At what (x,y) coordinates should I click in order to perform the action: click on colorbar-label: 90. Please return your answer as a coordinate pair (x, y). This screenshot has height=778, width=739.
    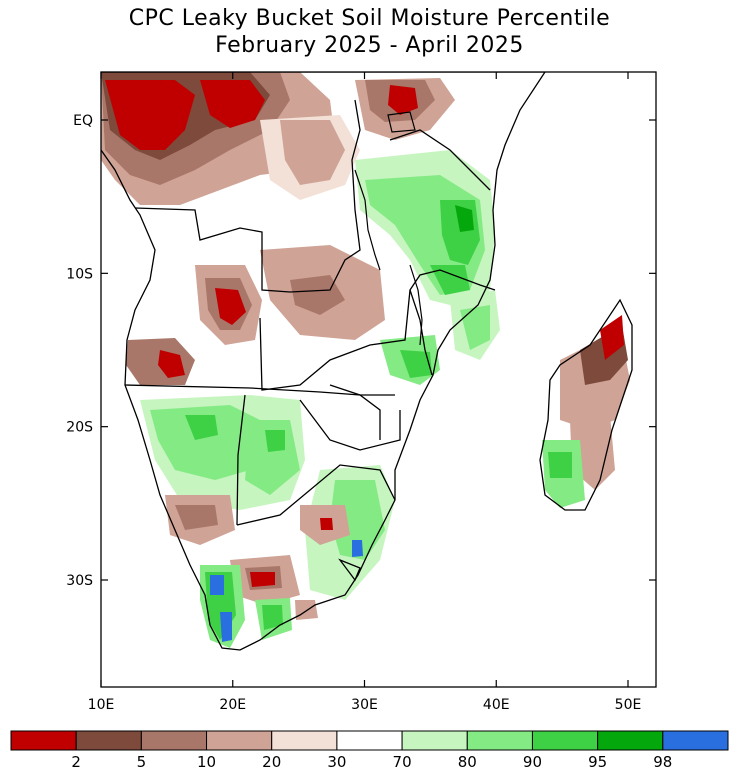
    Looking at the image, I should click on (532, 762).